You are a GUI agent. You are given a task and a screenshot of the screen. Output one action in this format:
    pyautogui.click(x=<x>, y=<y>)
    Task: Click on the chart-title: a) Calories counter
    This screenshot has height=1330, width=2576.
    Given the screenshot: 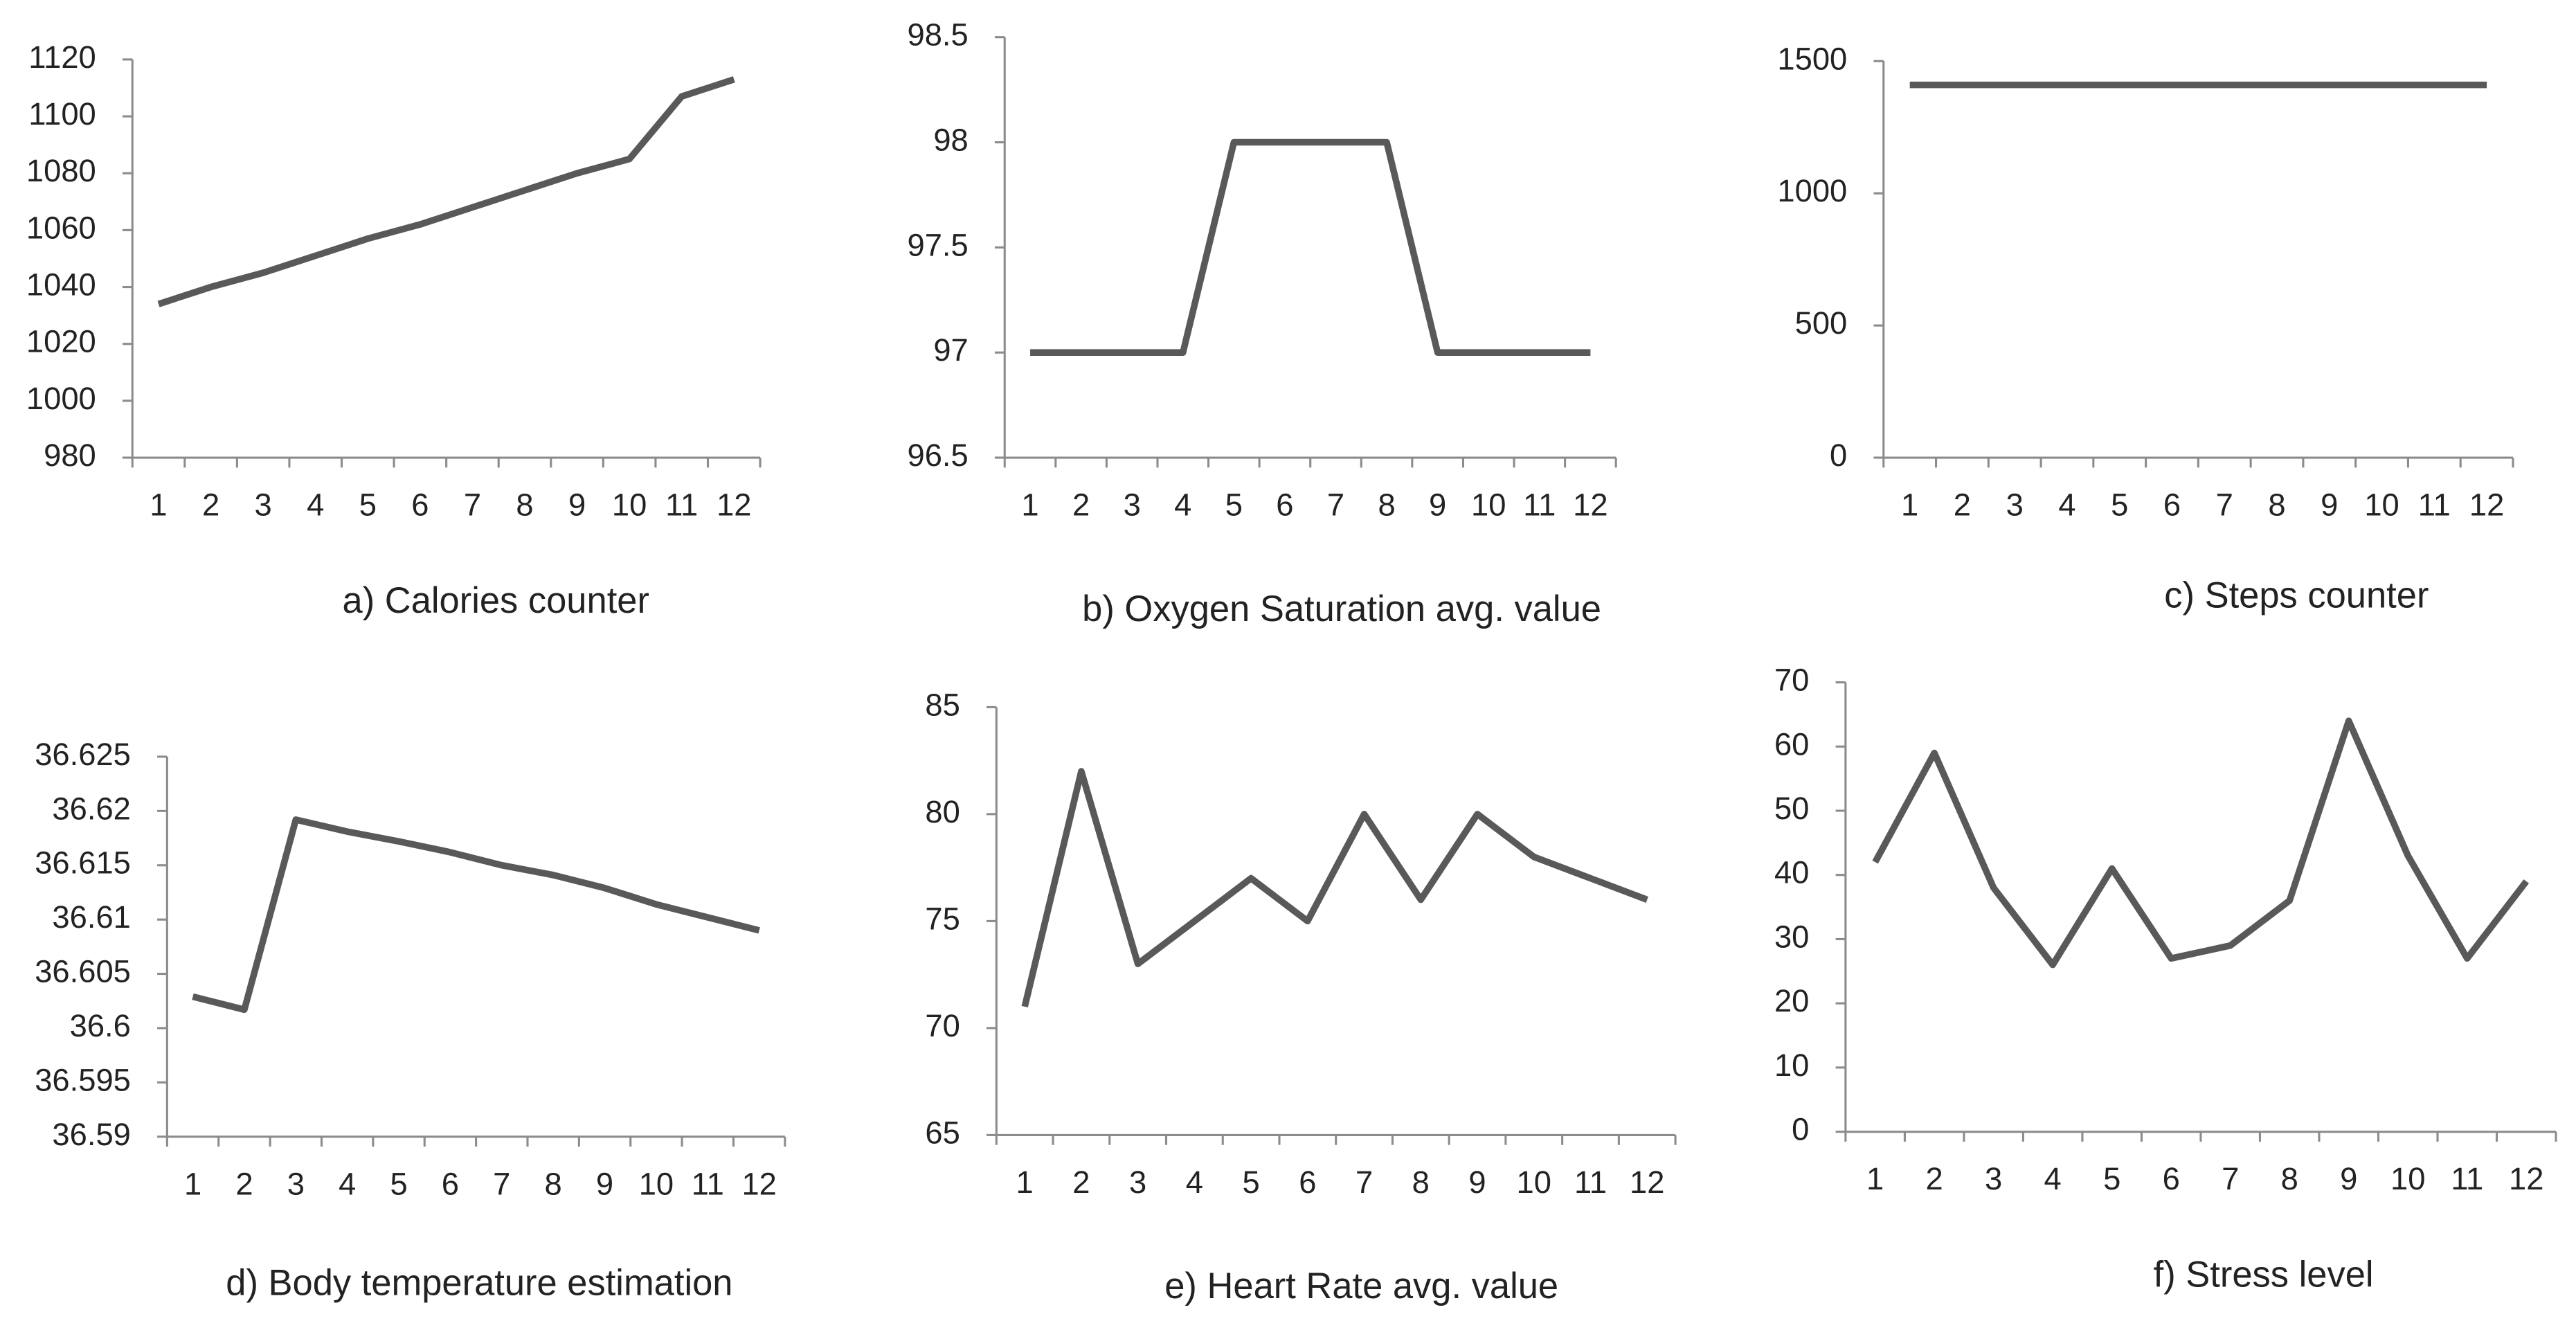 What is the action you would take?
    pyautogui.click(x=496, y=601)
    